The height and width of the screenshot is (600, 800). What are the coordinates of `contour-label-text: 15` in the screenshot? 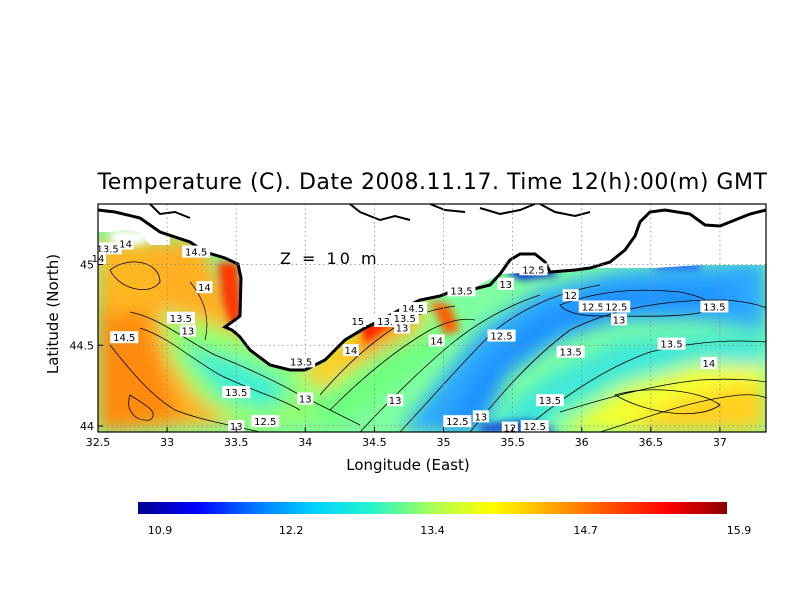 It's located at (357, 322).